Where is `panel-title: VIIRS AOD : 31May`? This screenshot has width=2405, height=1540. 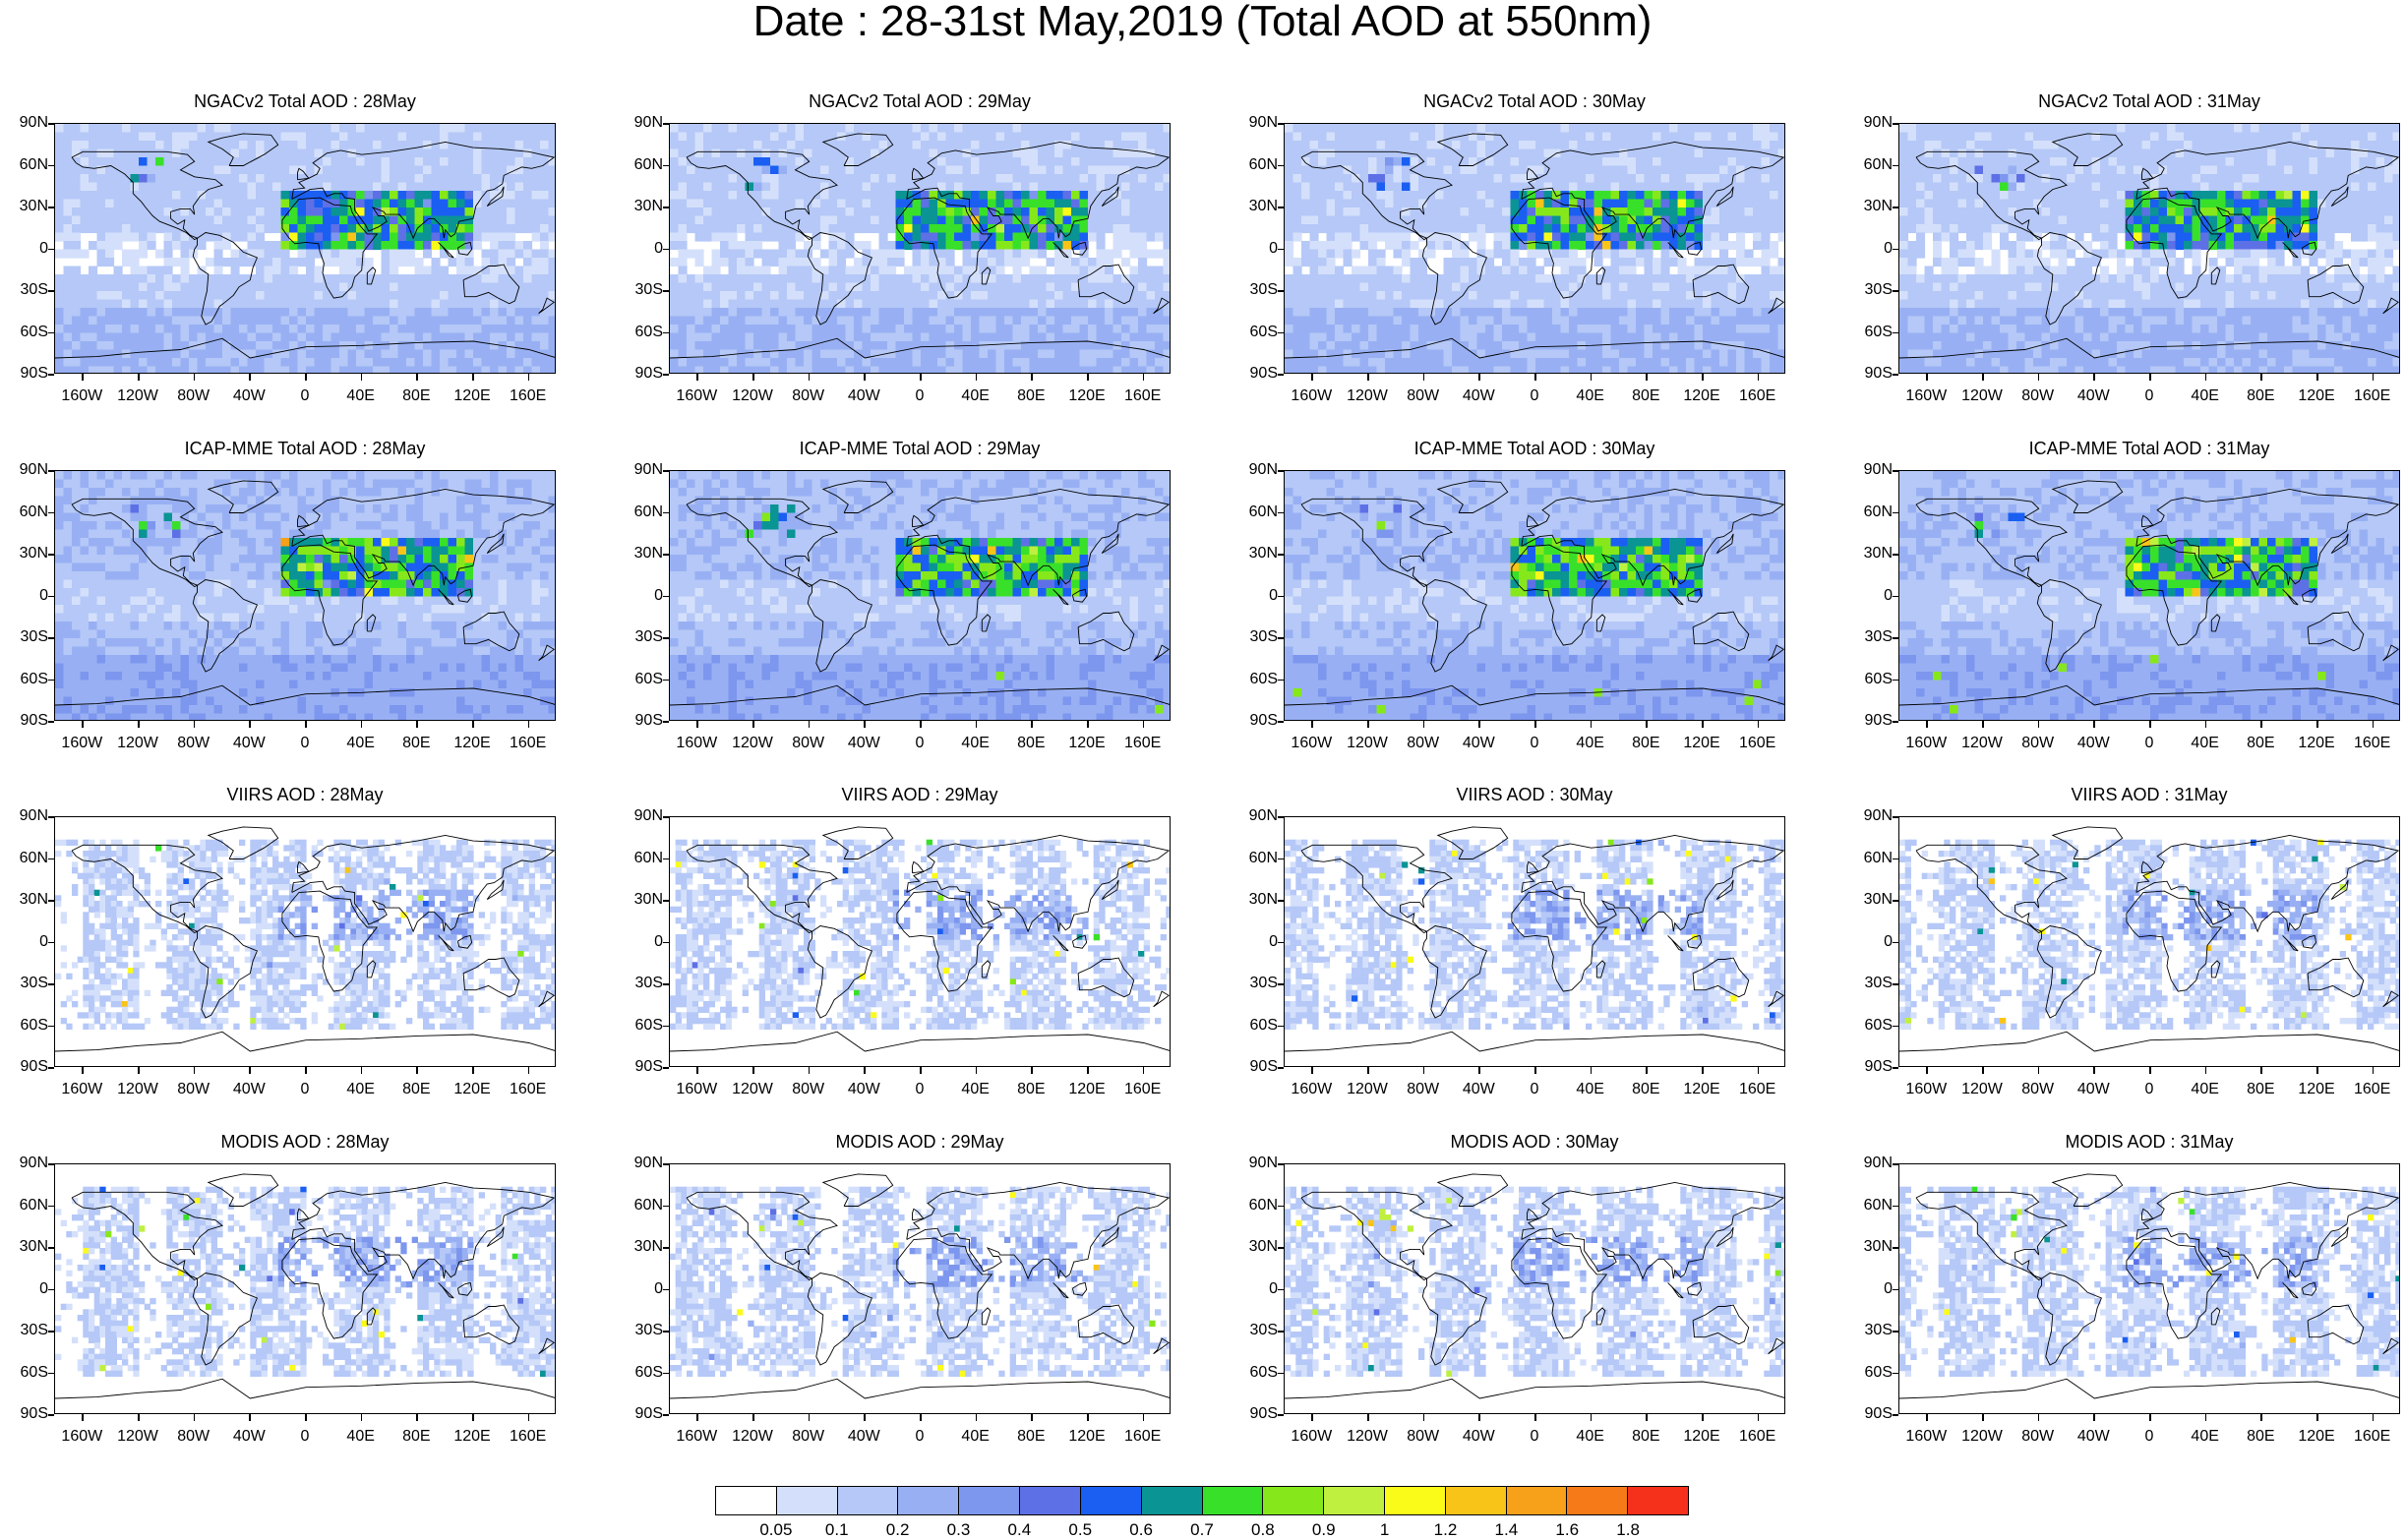 panel-title: VIIRS AOD : 31May is located at coordinates (2149, 795).